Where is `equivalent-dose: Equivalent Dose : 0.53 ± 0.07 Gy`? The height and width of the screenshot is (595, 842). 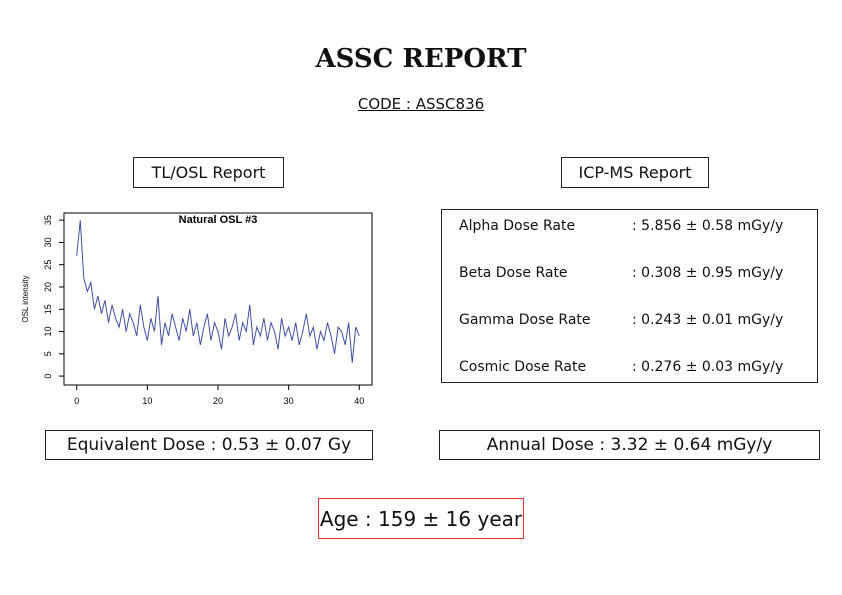 equivalent-dose: Equivalent Dose : 0.53 ± 0.07 Gy is located at coordinates (209, 445).